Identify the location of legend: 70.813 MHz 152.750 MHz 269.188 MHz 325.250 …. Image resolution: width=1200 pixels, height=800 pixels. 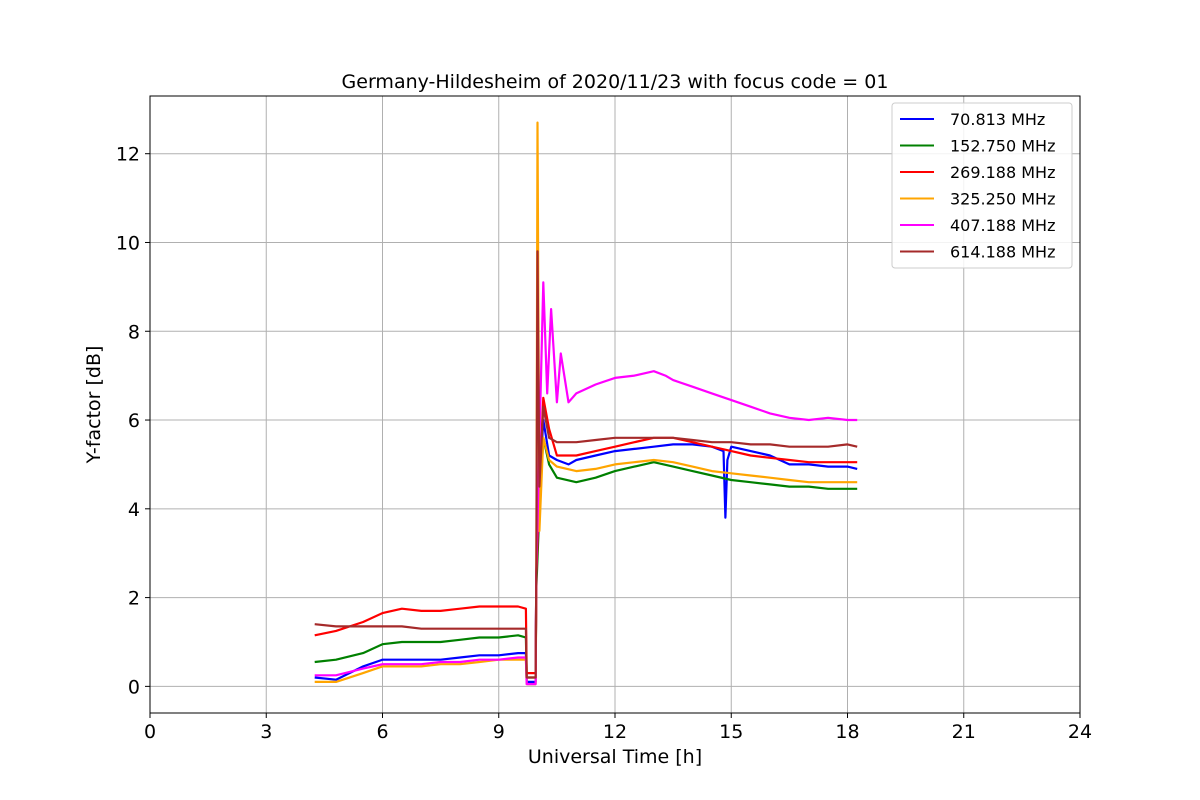
(982, 185).